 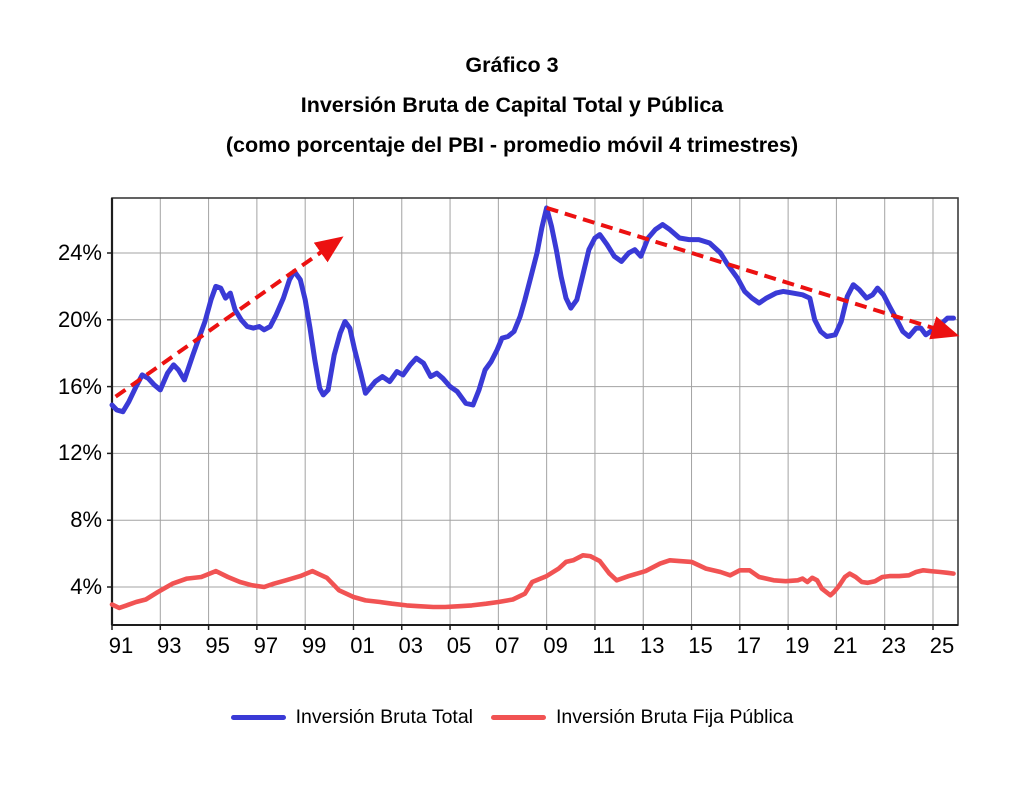 What do you see at coordinates (749, 645) in the screenshot?
I see `x-axis-label: 17` at bounding box center [749, 645].